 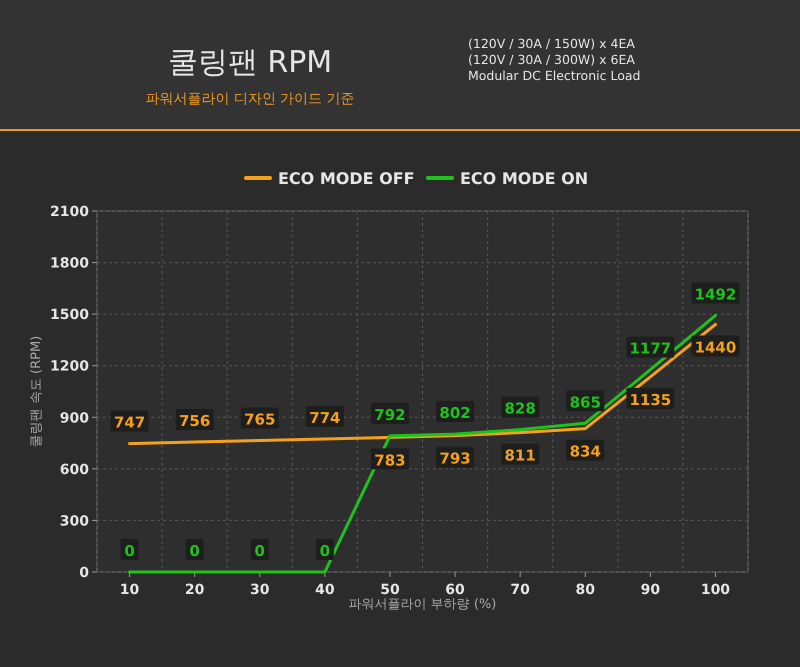 What do you see at coordinates (84, 573) in the screenshot?
I see `y-tick-label: 0` at bounding box center [84, 573].